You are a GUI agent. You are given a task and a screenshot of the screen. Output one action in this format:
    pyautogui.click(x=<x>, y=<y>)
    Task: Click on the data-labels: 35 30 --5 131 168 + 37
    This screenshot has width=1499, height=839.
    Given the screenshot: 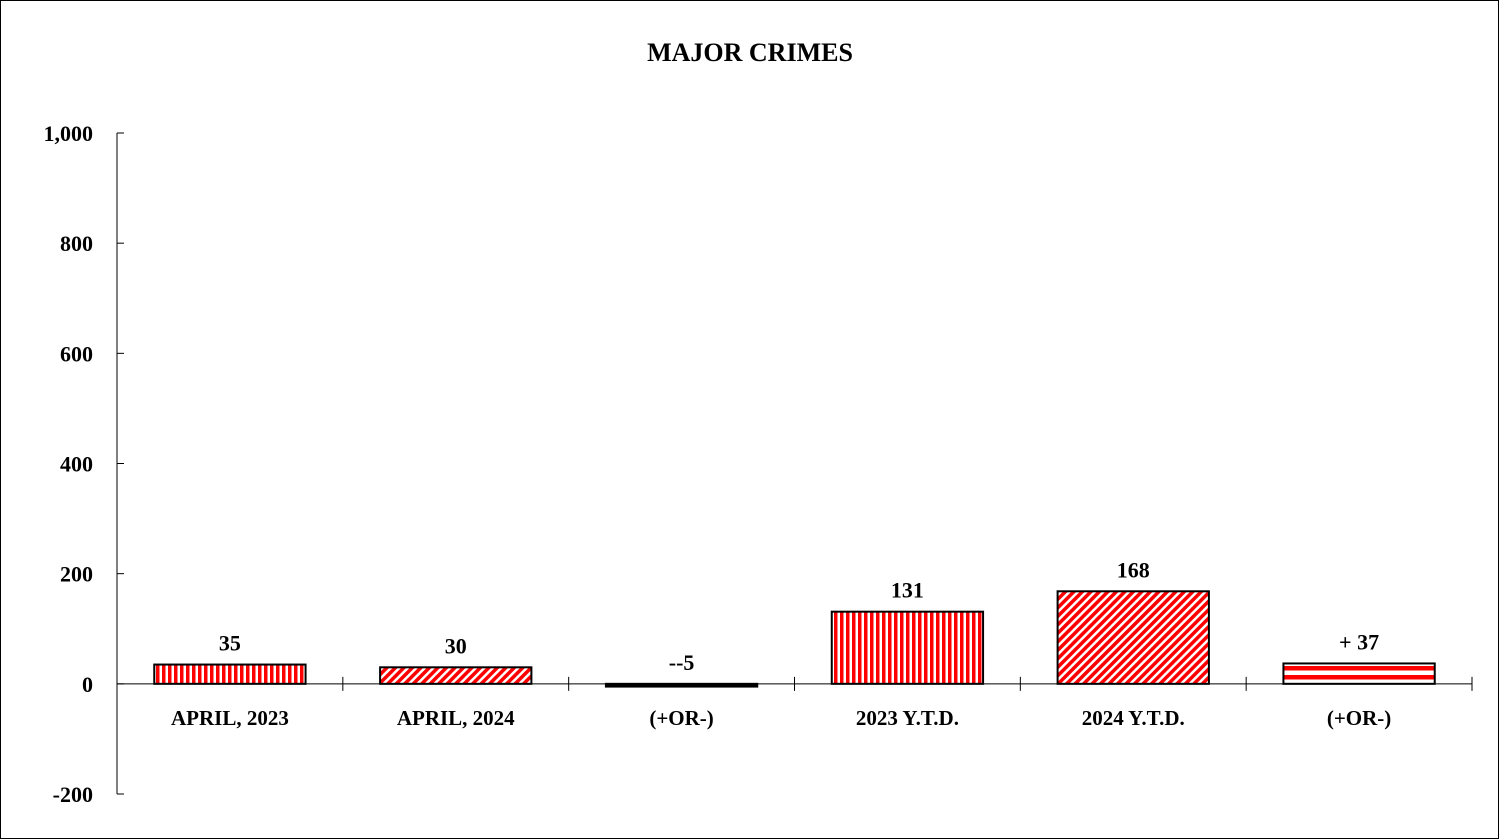 What is the action you would take?
    pyautogui.click(x=799, y=616)
    